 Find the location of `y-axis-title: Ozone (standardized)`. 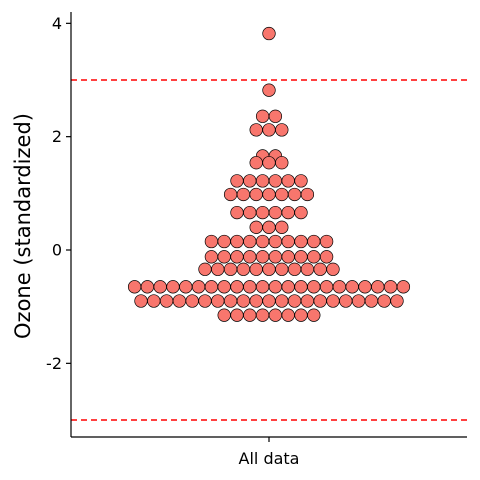

y-axis-title: Ozone (standardized) is located at coordinates (23, 226).